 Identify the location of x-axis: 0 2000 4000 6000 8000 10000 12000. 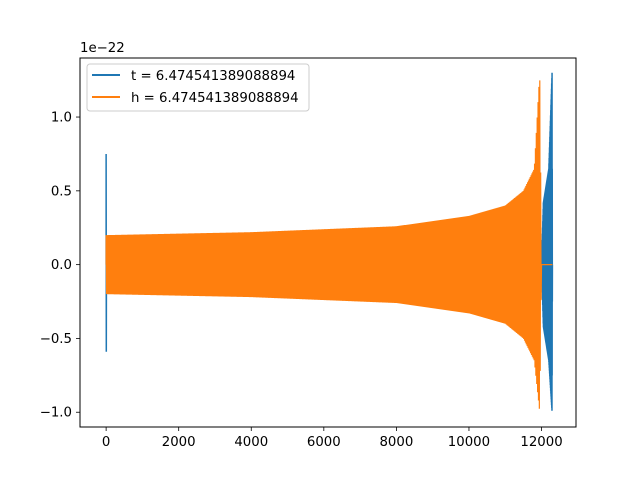
(332, 438).